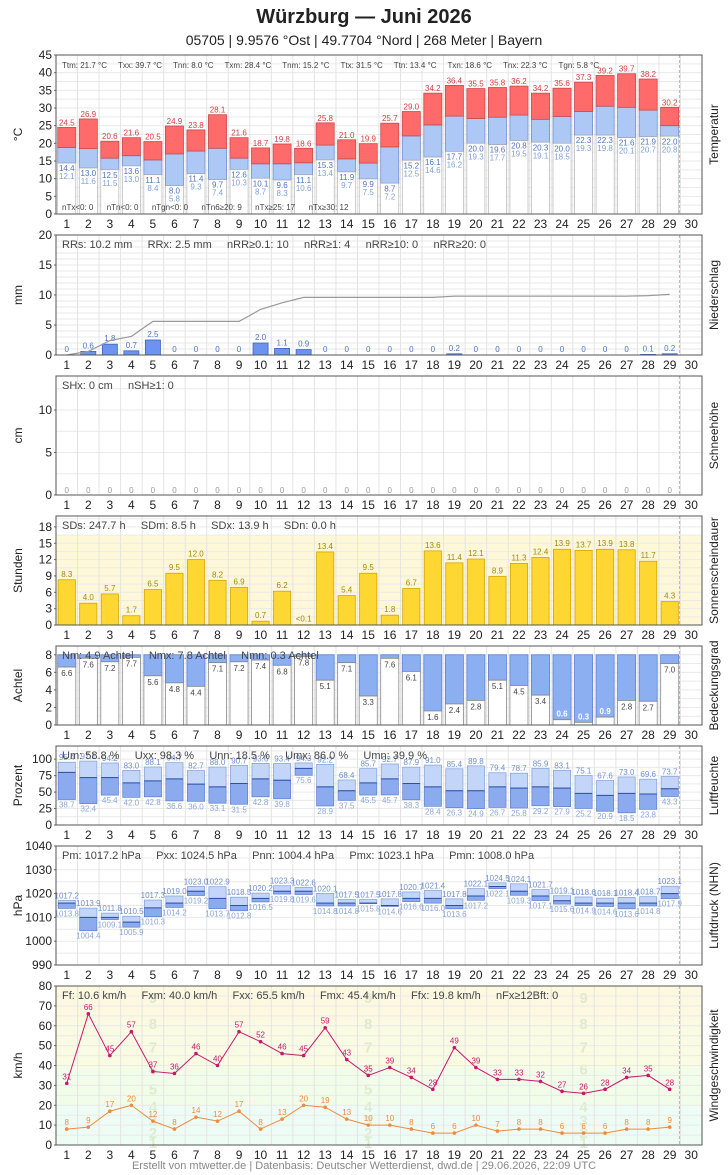  Describe the element at coordinates (519, 154) in the screenshot. I see `tg-label: 19.5` at that location.